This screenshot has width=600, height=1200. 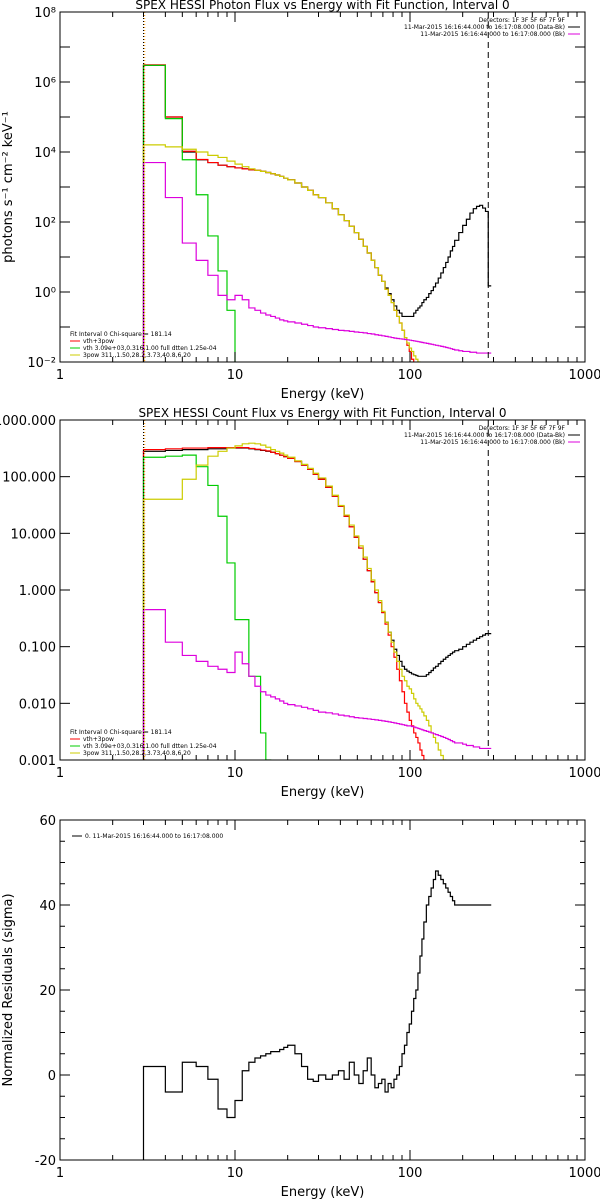 I want to click on y-tick-label: 1000.000, so click(x=28, y=421).